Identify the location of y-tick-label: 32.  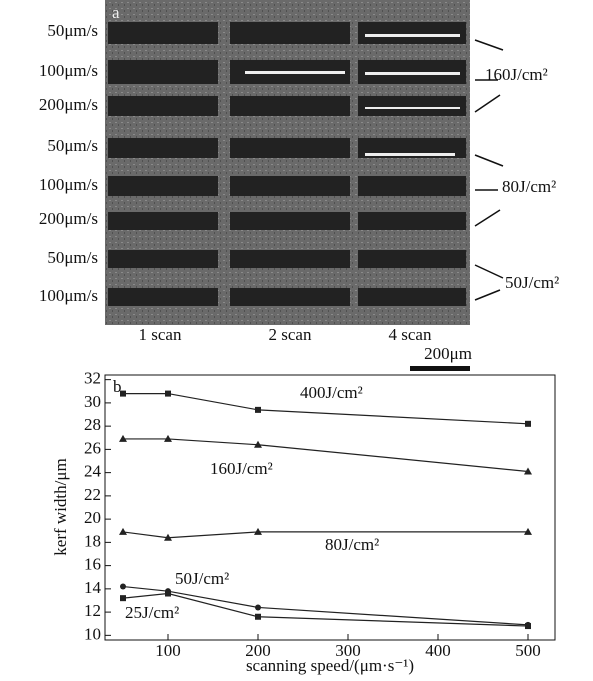
(92, 378).